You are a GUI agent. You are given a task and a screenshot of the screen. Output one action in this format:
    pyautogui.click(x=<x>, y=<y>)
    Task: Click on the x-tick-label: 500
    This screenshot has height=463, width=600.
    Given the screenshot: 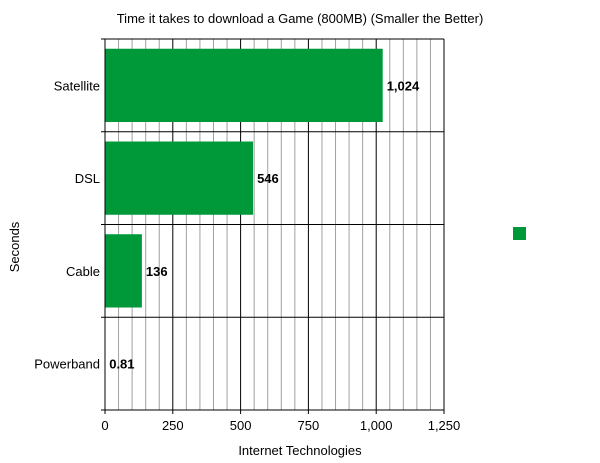 What is the action you would take?
    pyautogui.click(x=241, y=425)
    